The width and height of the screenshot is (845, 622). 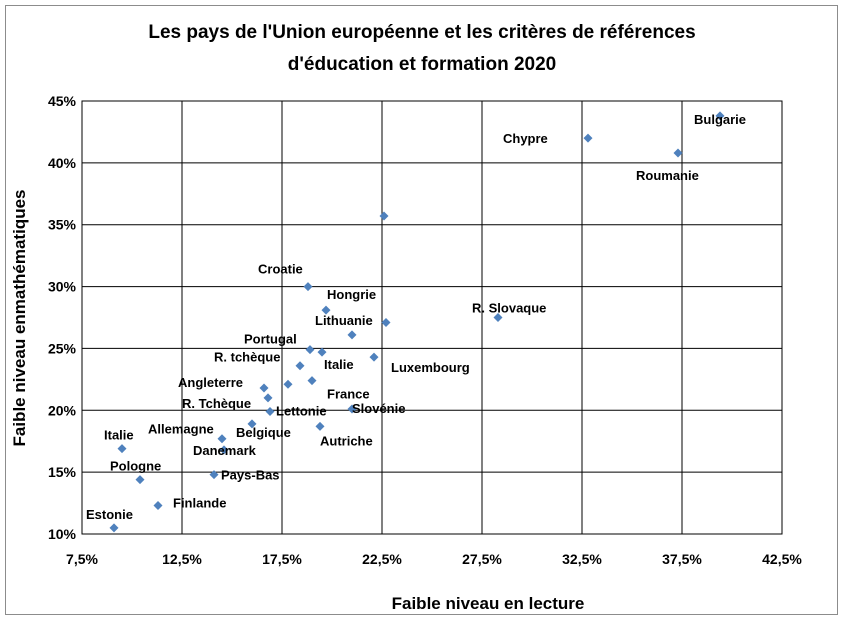 What do you see at coordinates (62, 101) in the screenshot?
I see `y-tick-label: 45%` at bounding box center [62, 101].